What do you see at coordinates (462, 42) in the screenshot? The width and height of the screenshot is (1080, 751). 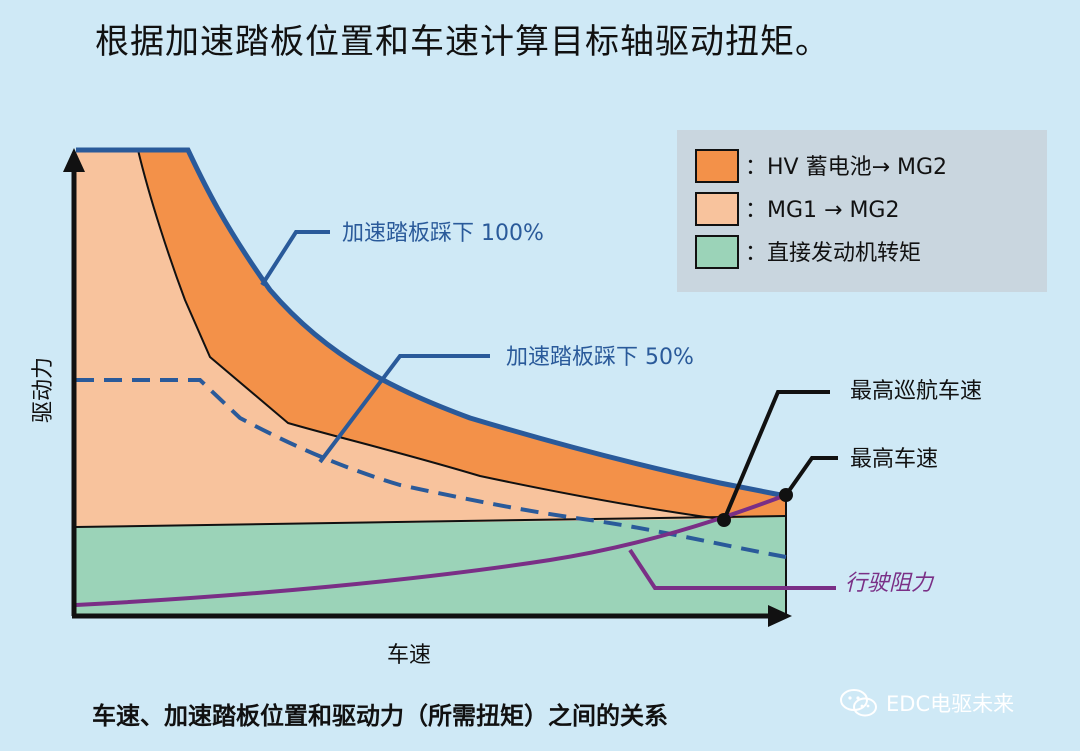 I see `page-title: 根据加速踏板位置和车速计算目标轴驱动扭矩。` at bounding box center [462, 42].